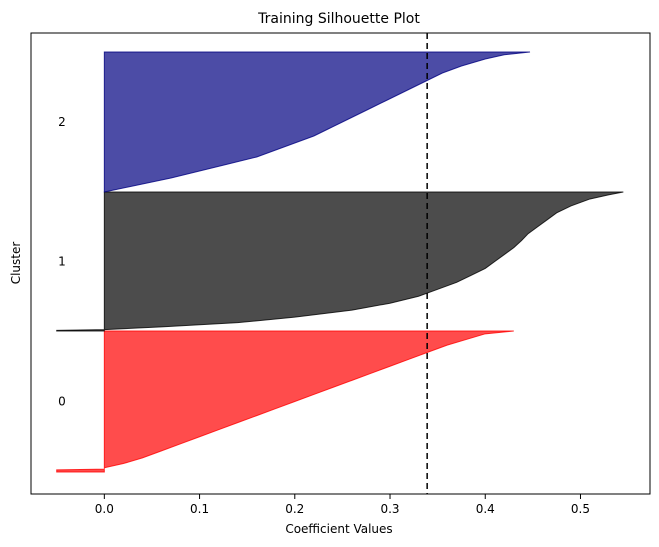 This screenshot has height=547, width=659. I want to click on x-tick-label: 0.5, so click(580, 509).